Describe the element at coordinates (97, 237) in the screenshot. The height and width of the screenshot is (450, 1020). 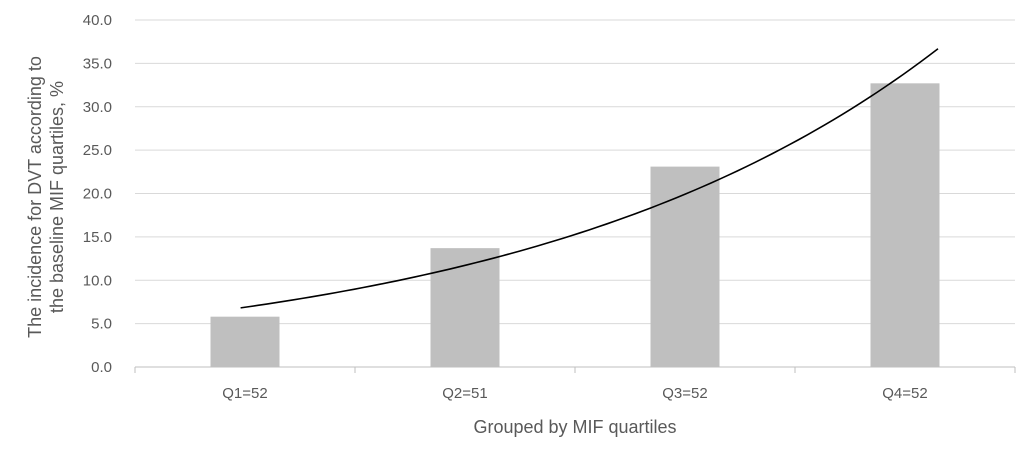
I see `y-tick-label: 15.0` at that location.